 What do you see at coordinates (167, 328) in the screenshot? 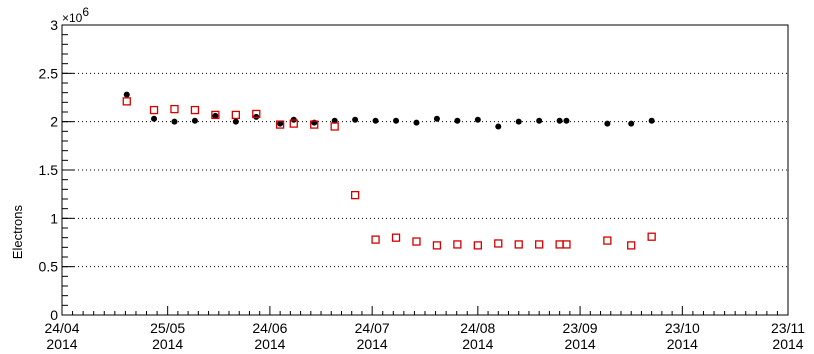
I see `x-tick-label-date: 25/05` at bounding box center [167, 328].